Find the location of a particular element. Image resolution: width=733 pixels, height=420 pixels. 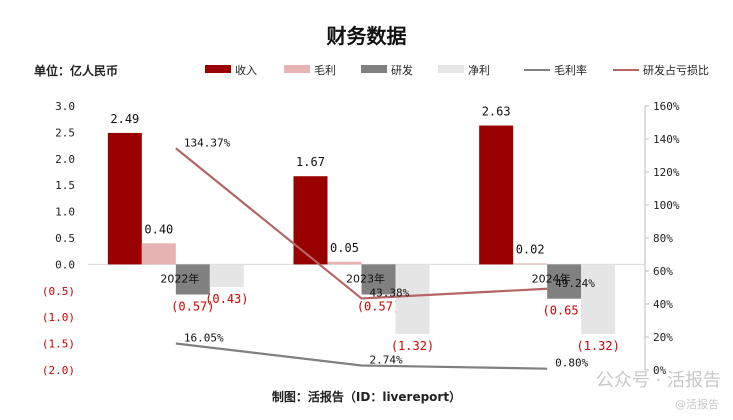

category-label: 2022年 is located at coordinates (179, 278).